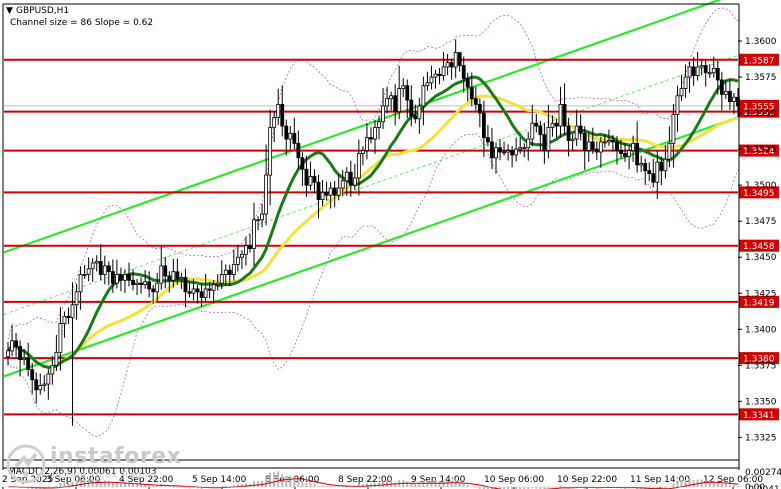 The image size is (781, 489). What do you see at coordinates (73, 480) in the screenshot?
I see `x-tick-label: 3 Sep 06:00` at bounding box center [73, 480].